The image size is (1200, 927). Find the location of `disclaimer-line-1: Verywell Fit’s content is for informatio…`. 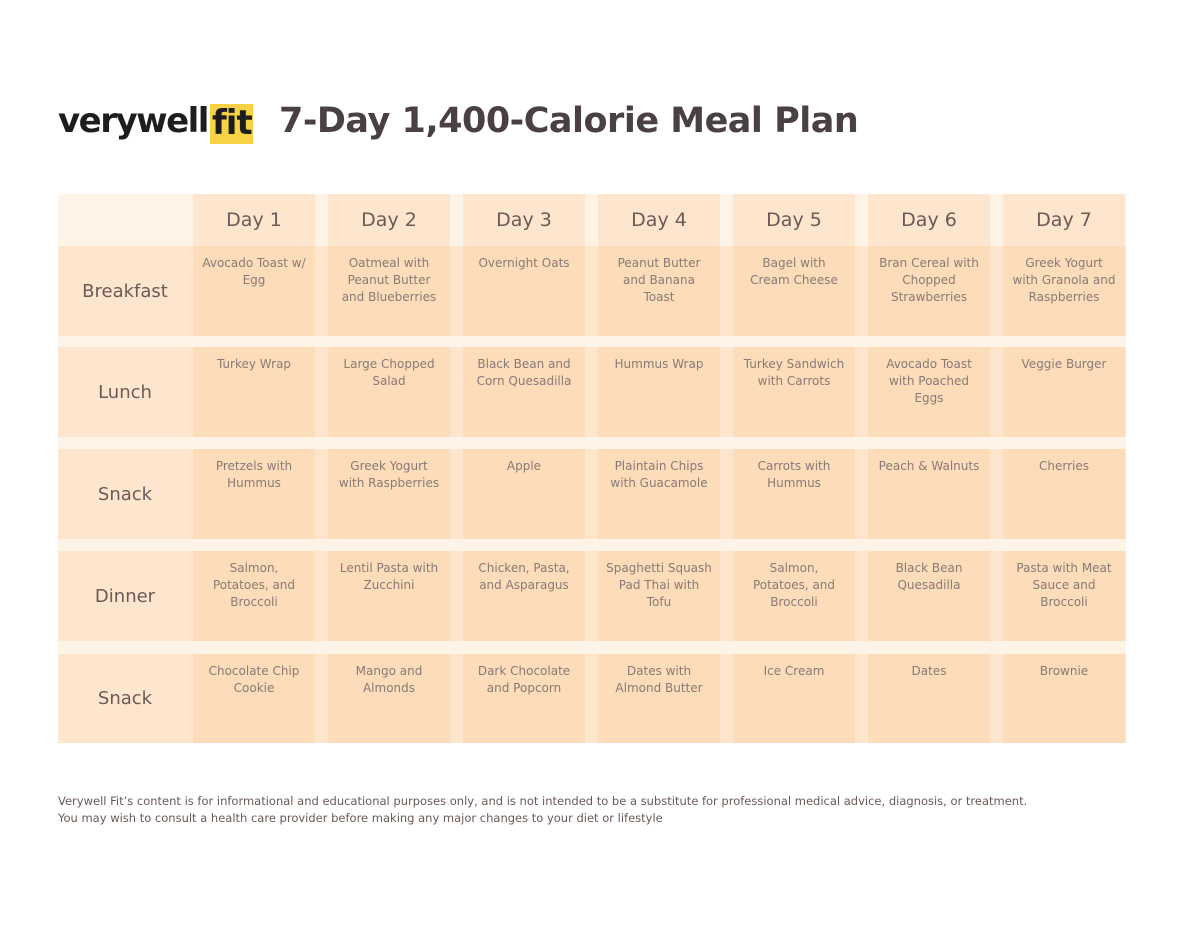

disclaimer-line-1: Verywell Fit’s content is for informatio… is located at coordinates (543, 801).